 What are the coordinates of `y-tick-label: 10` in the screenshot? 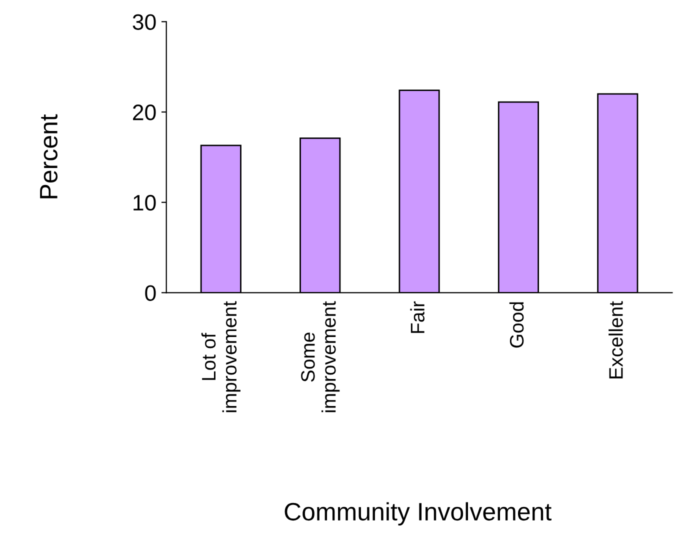 It's located at (145, 202).